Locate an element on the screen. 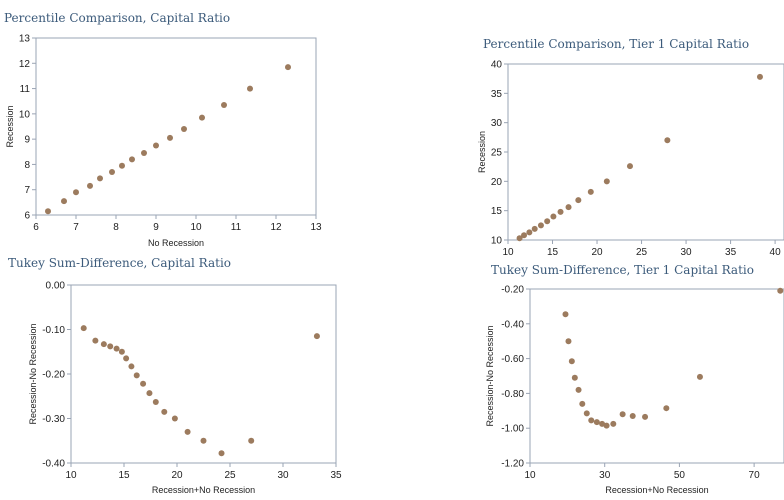 This screenshot has width=784, height=500. chart-3-title: Tukey Sum-Difference, Capital Ratio is located at coordinates (120, 263).